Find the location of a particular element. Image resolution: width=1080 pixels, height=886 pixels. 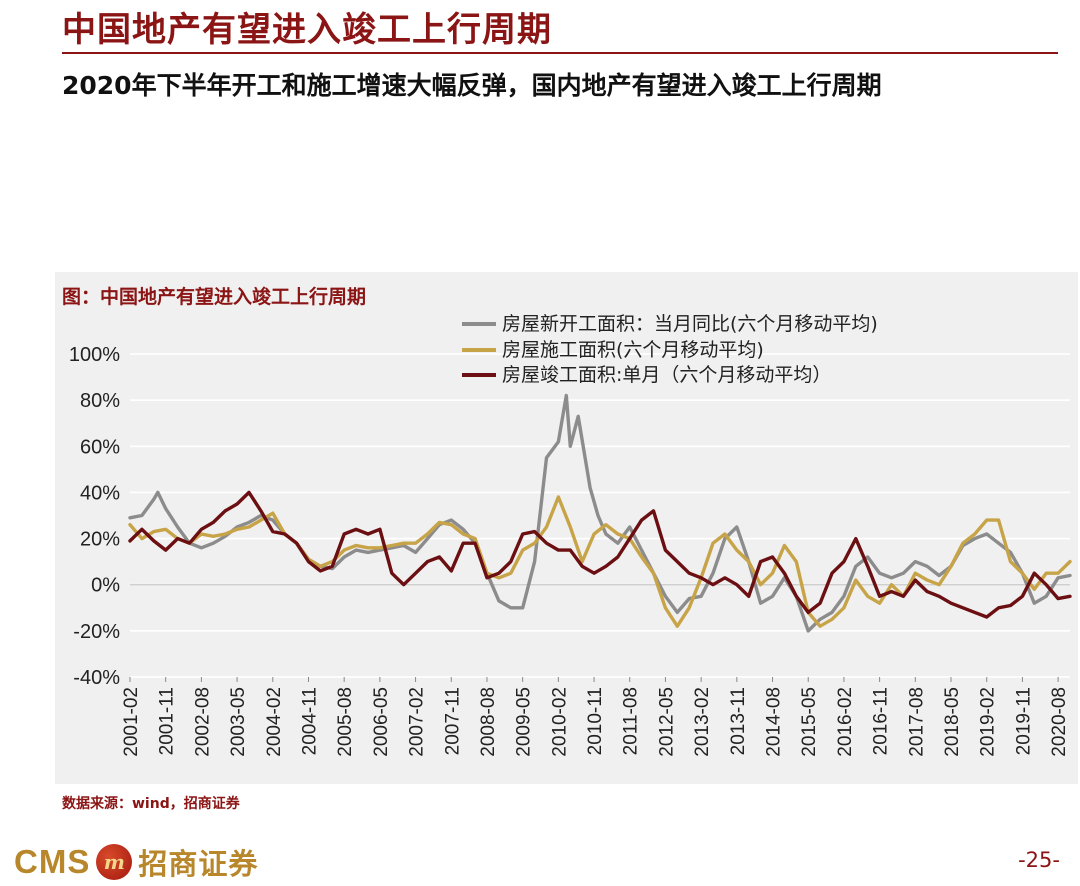

page-title: 中国地产有望进入竣工上行周期 is located at coordinates (307, 30).